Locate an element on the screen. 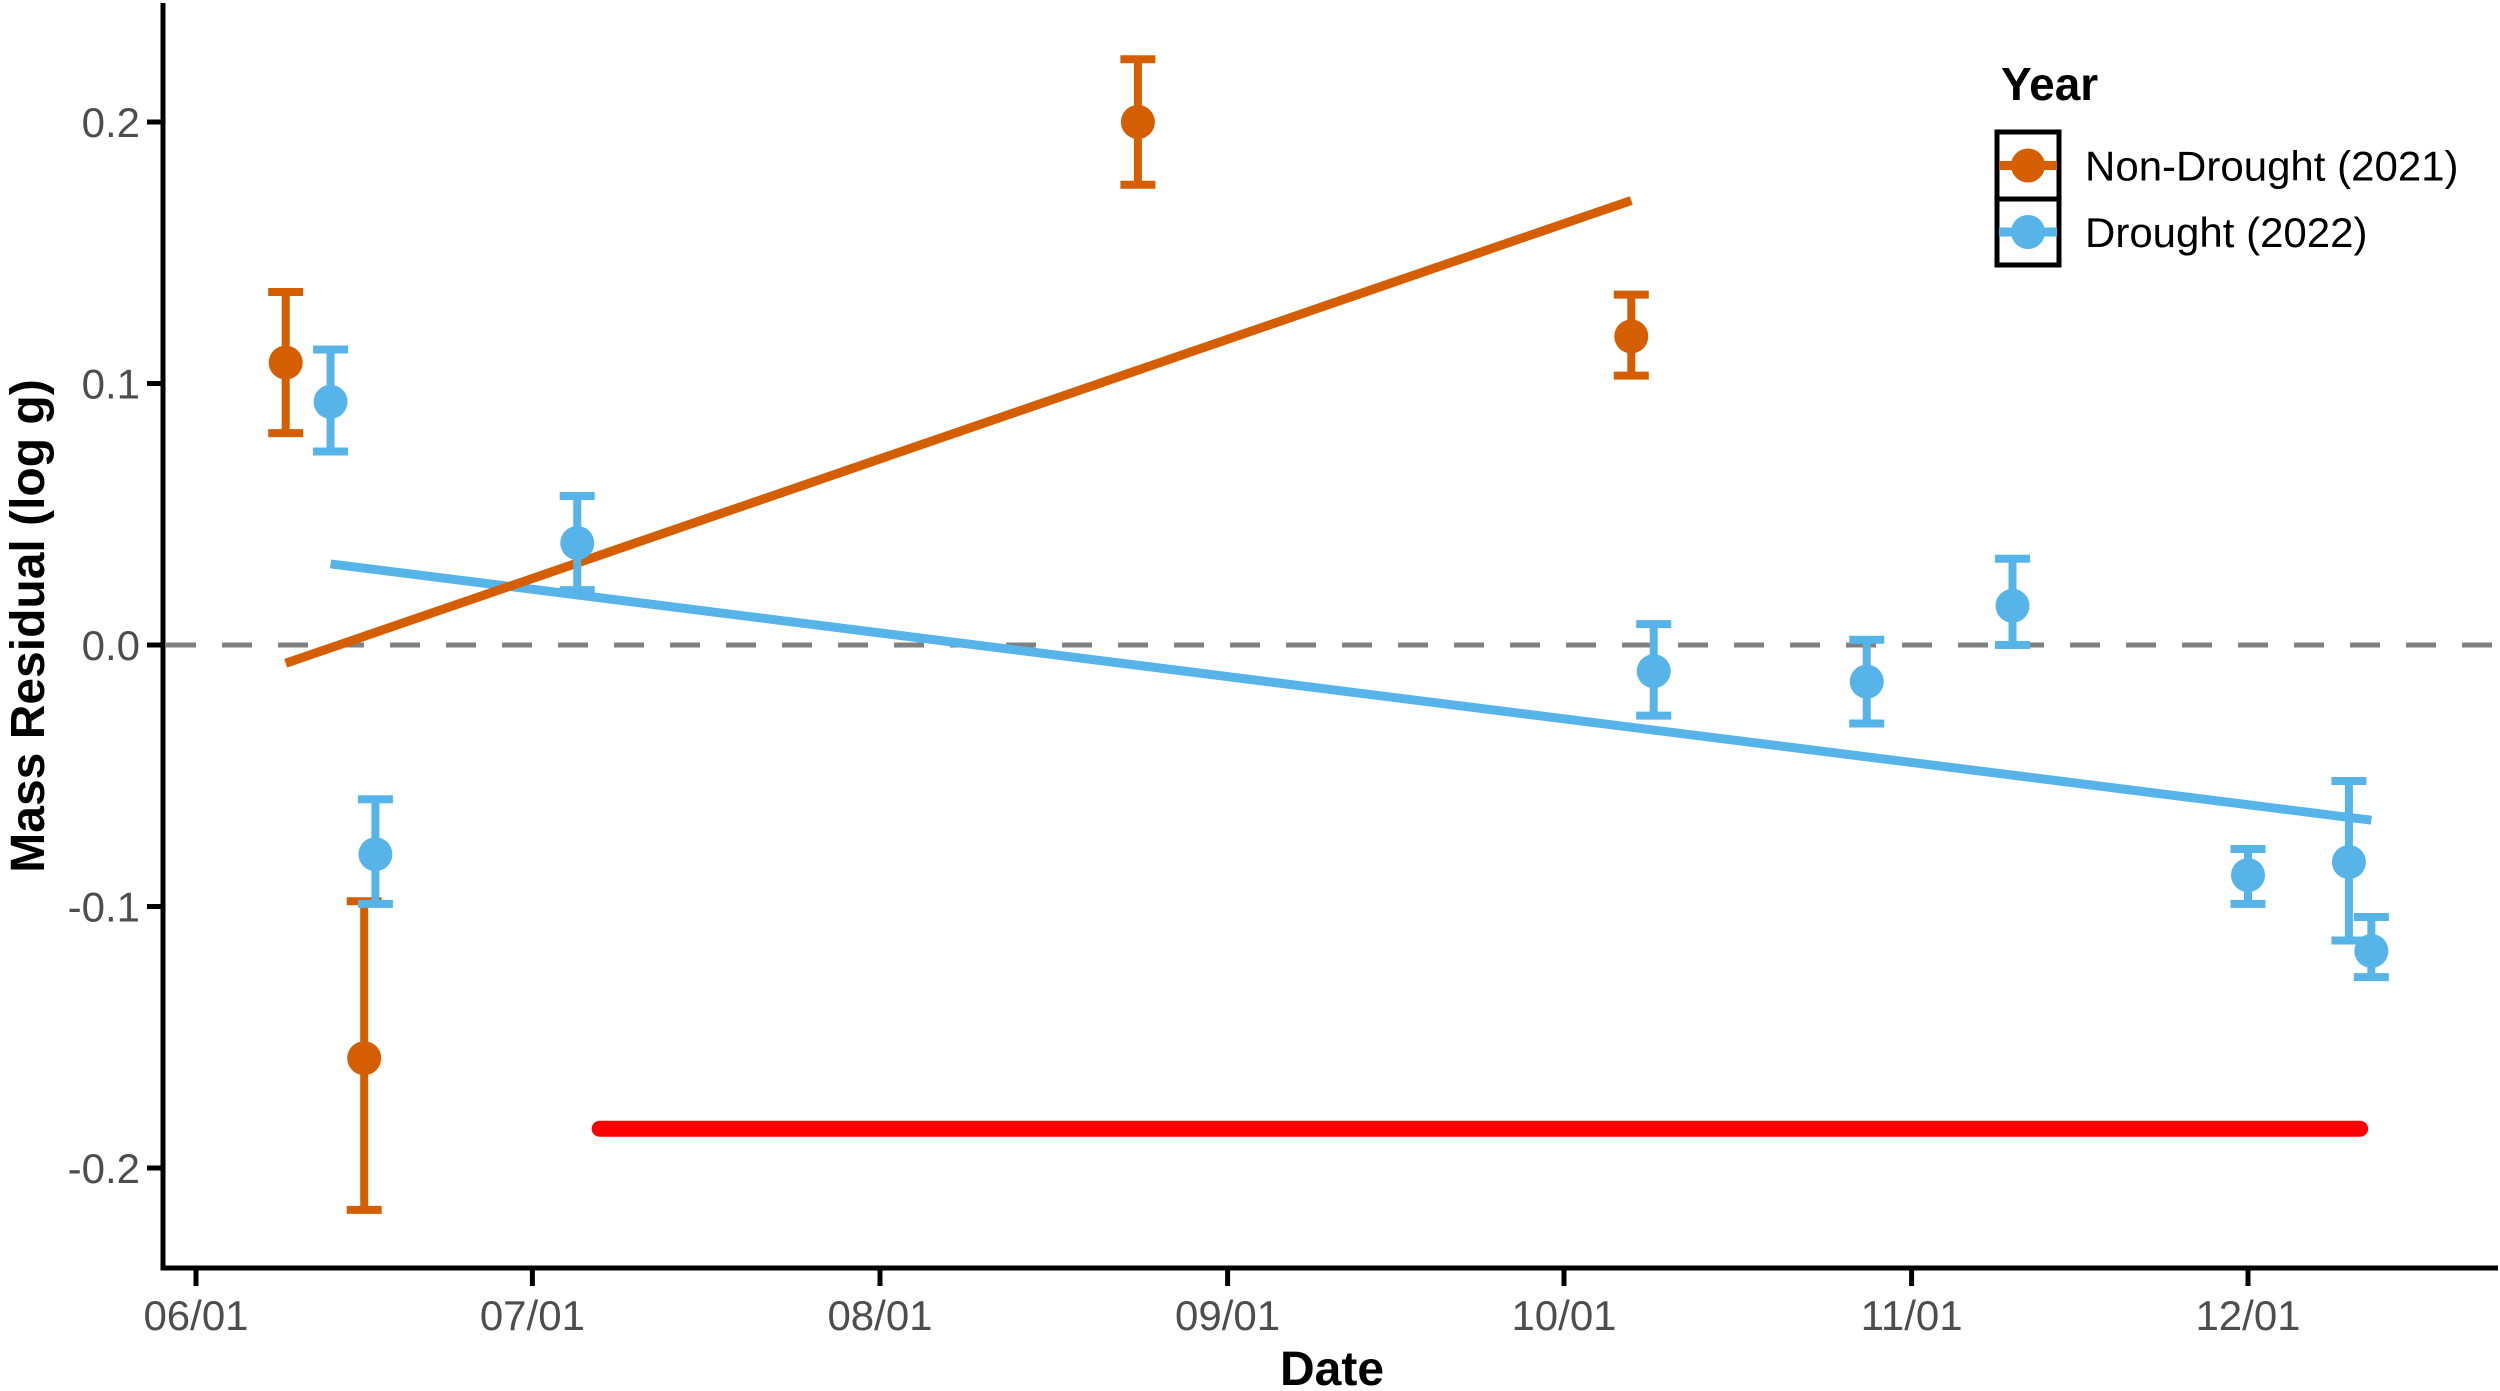  y-tick-label: 0.0 is located at coordinates (111, 645).